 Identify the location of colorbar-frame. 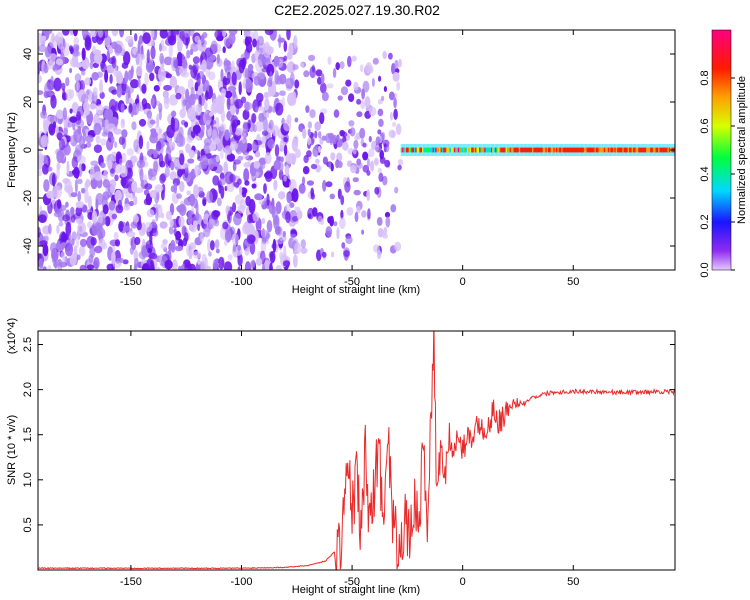
(721, 150).